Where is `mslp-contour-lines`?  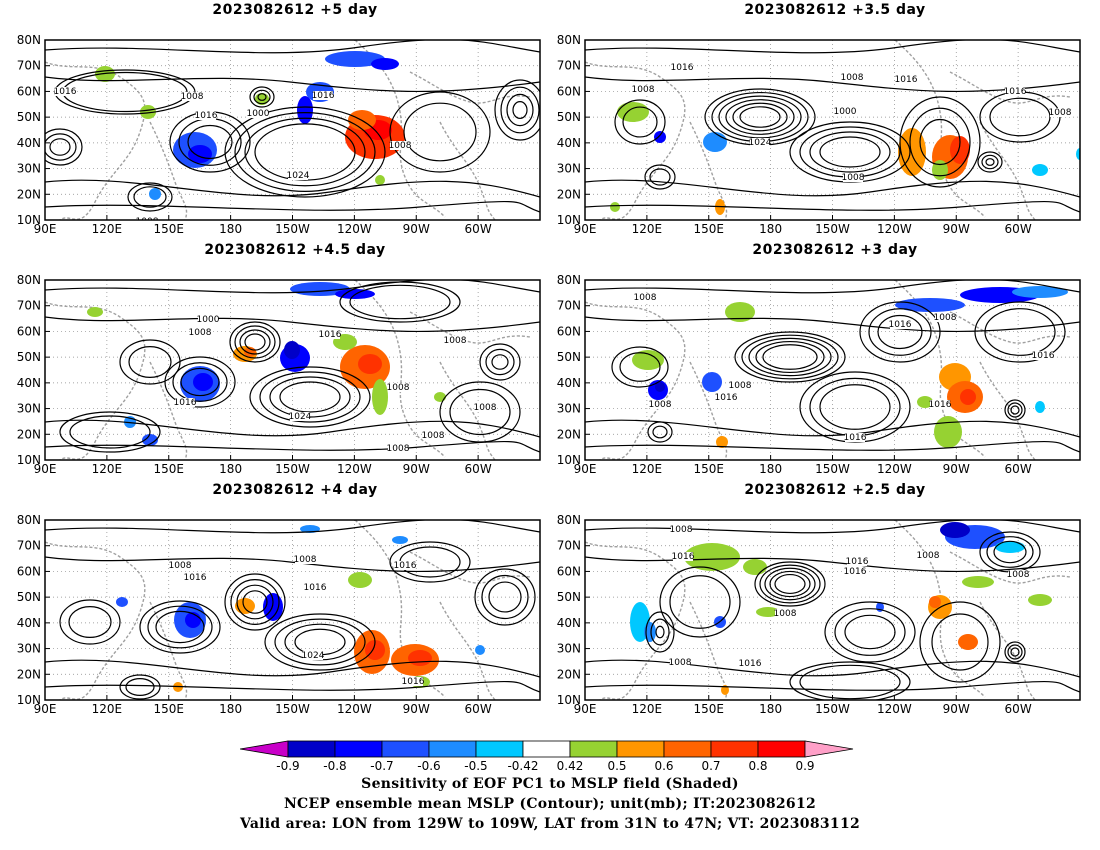 mslp-contour-lines is located at coordinates (292, 366).